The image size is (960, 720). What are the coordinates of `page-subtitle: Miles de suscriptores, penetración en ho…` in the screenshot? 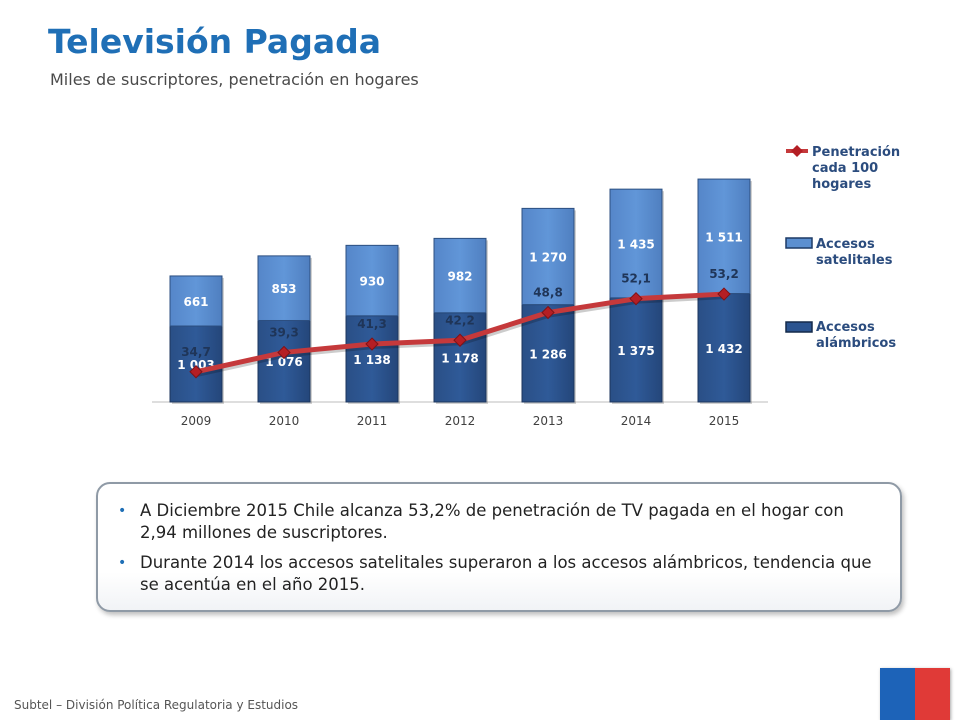 It's located at (234, 79).